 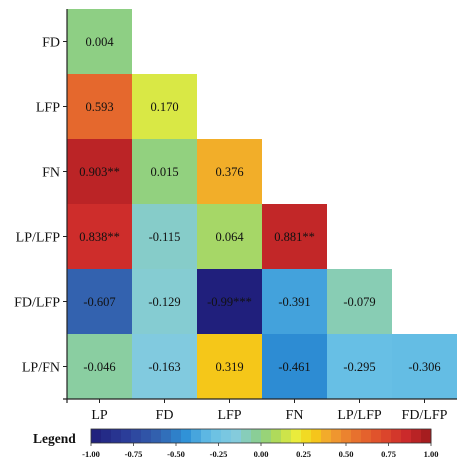 I want to click on heatmap-cell-lfp-fd, so click(x=164, y=106).